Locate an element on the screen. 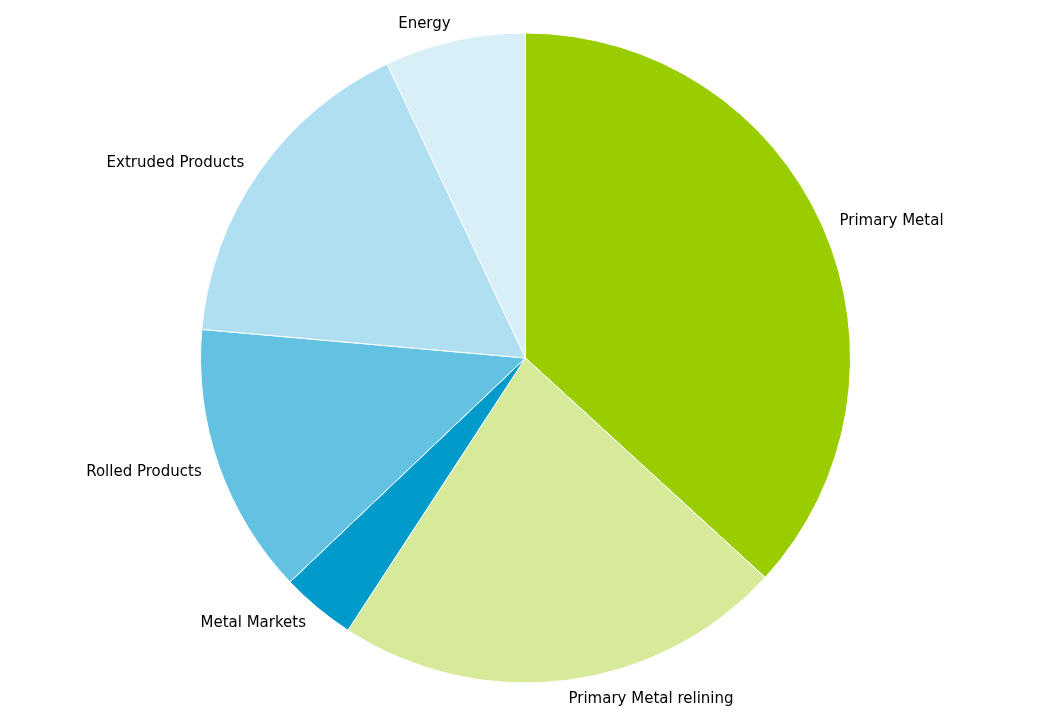 This screenshot has height=716, width=1051. slice-label: Primary Metal relining is located at coordinates (651, 698).